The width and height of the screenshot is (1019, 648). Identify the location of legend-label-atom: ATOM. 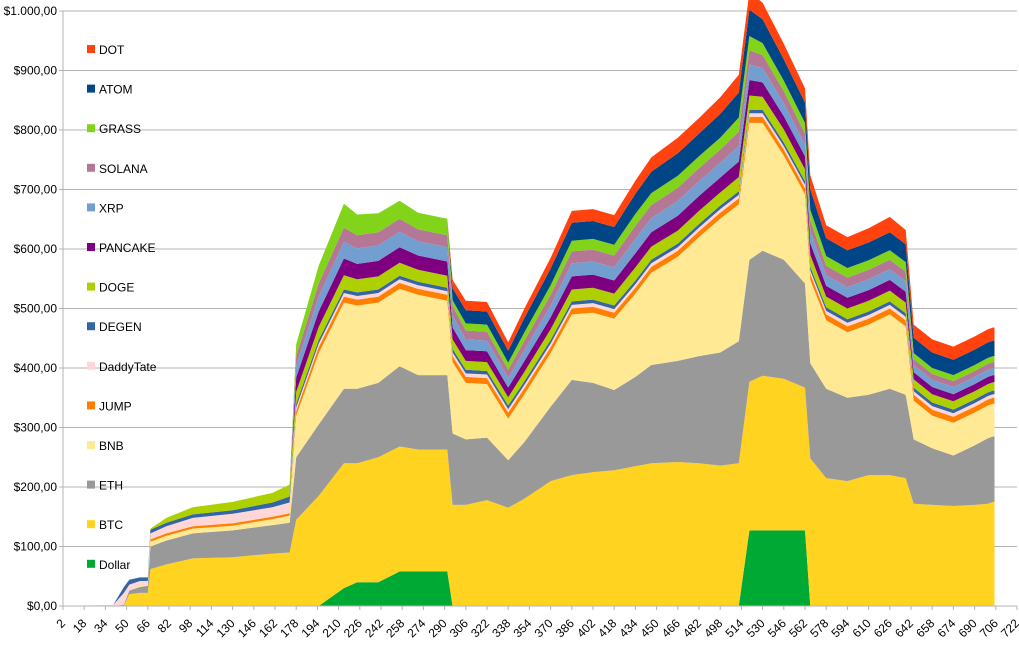
(116, 90).